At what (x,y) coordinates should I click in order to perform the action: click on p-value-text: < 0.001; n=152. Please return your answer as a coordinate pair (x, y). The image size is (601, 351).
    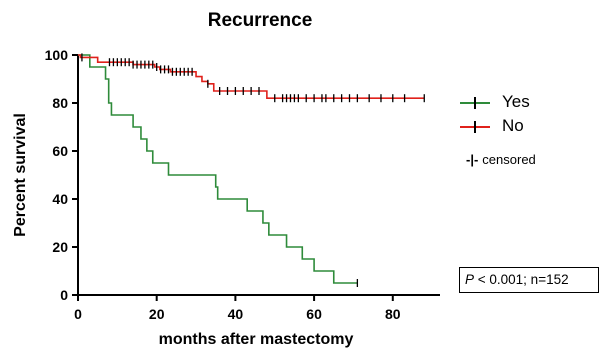
    Looking at the image, I should click on (521, 279).